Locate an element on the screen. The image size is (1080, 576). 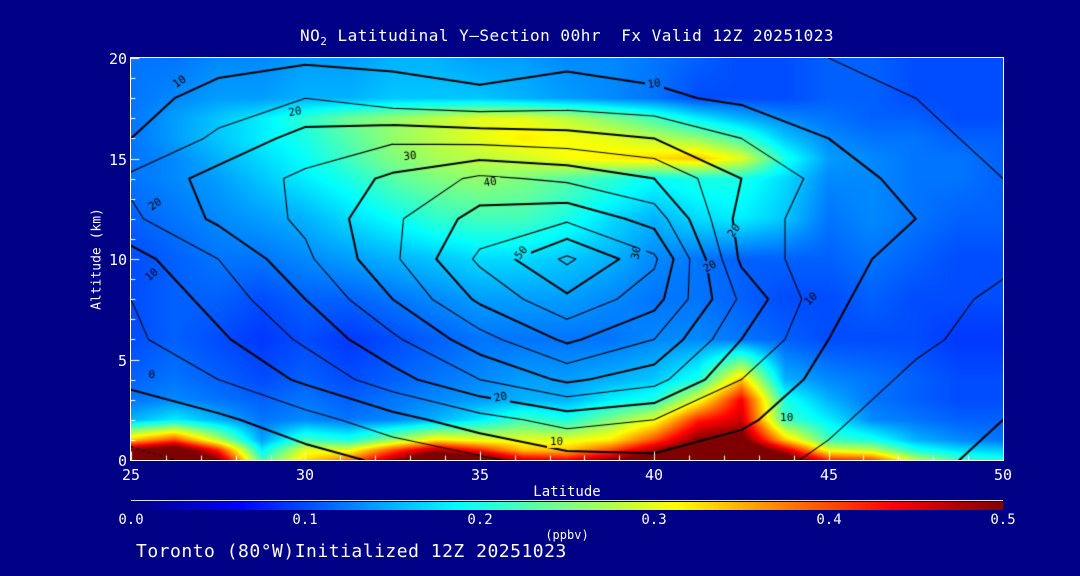
y-tick-label-20: 20 is located at coordinates (117, 59).